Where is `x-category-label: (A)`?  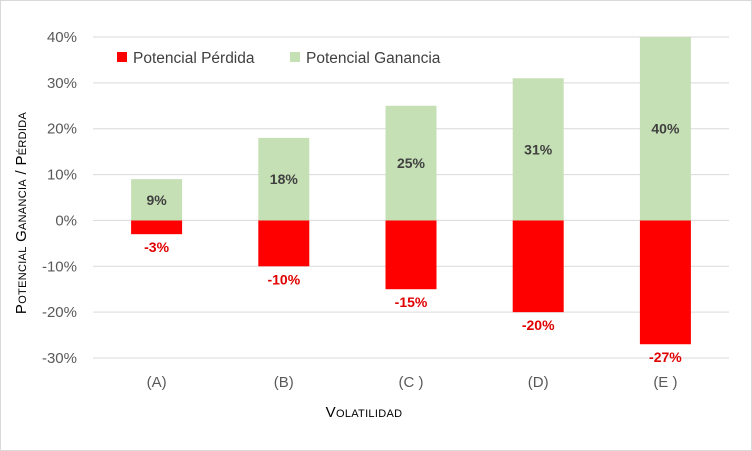
x-category-label: (A) is located at coordinates (157, 382).